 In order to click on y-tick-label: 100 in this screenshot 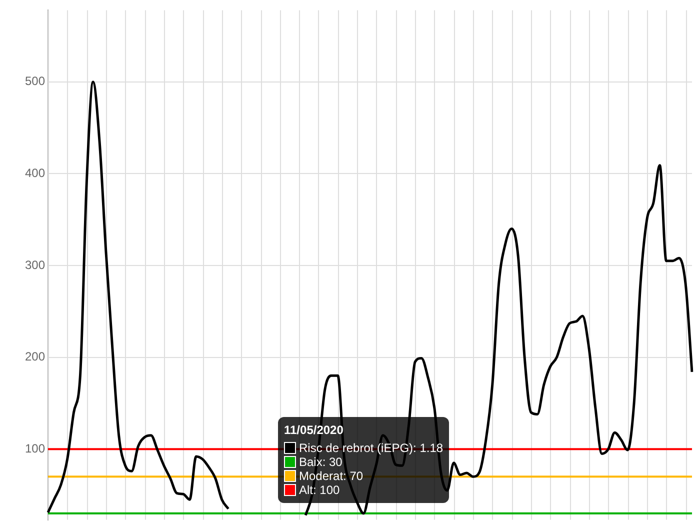, I will do `click(35, 448)`.